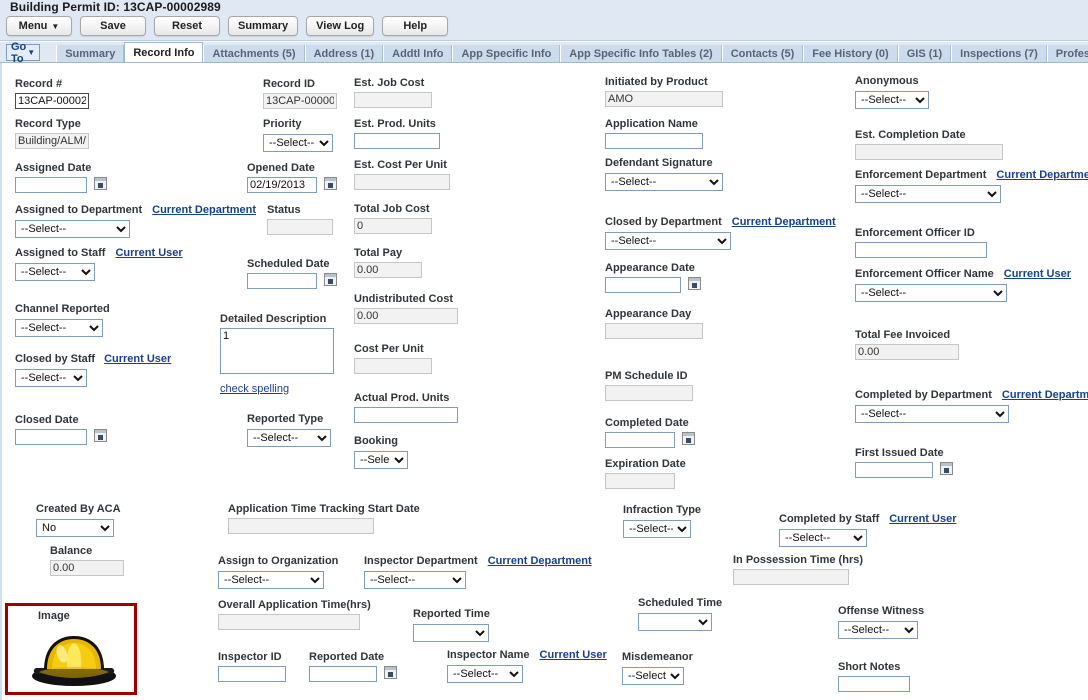 This screenshot has height=700, width=1088. Describe the element at coordinates (90, 53) in the screenshot. I see `tab-summary: Summary` at that location.